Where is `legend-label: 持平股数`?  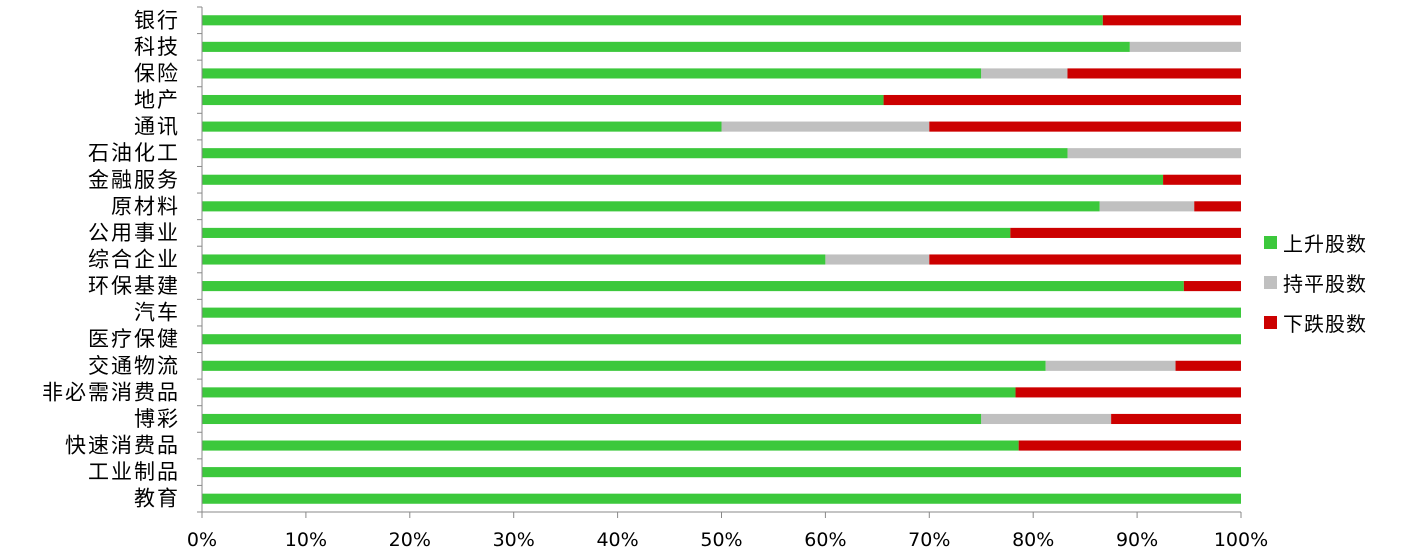 legend-label: 持平股数 is located at coordinates (1325, 283).